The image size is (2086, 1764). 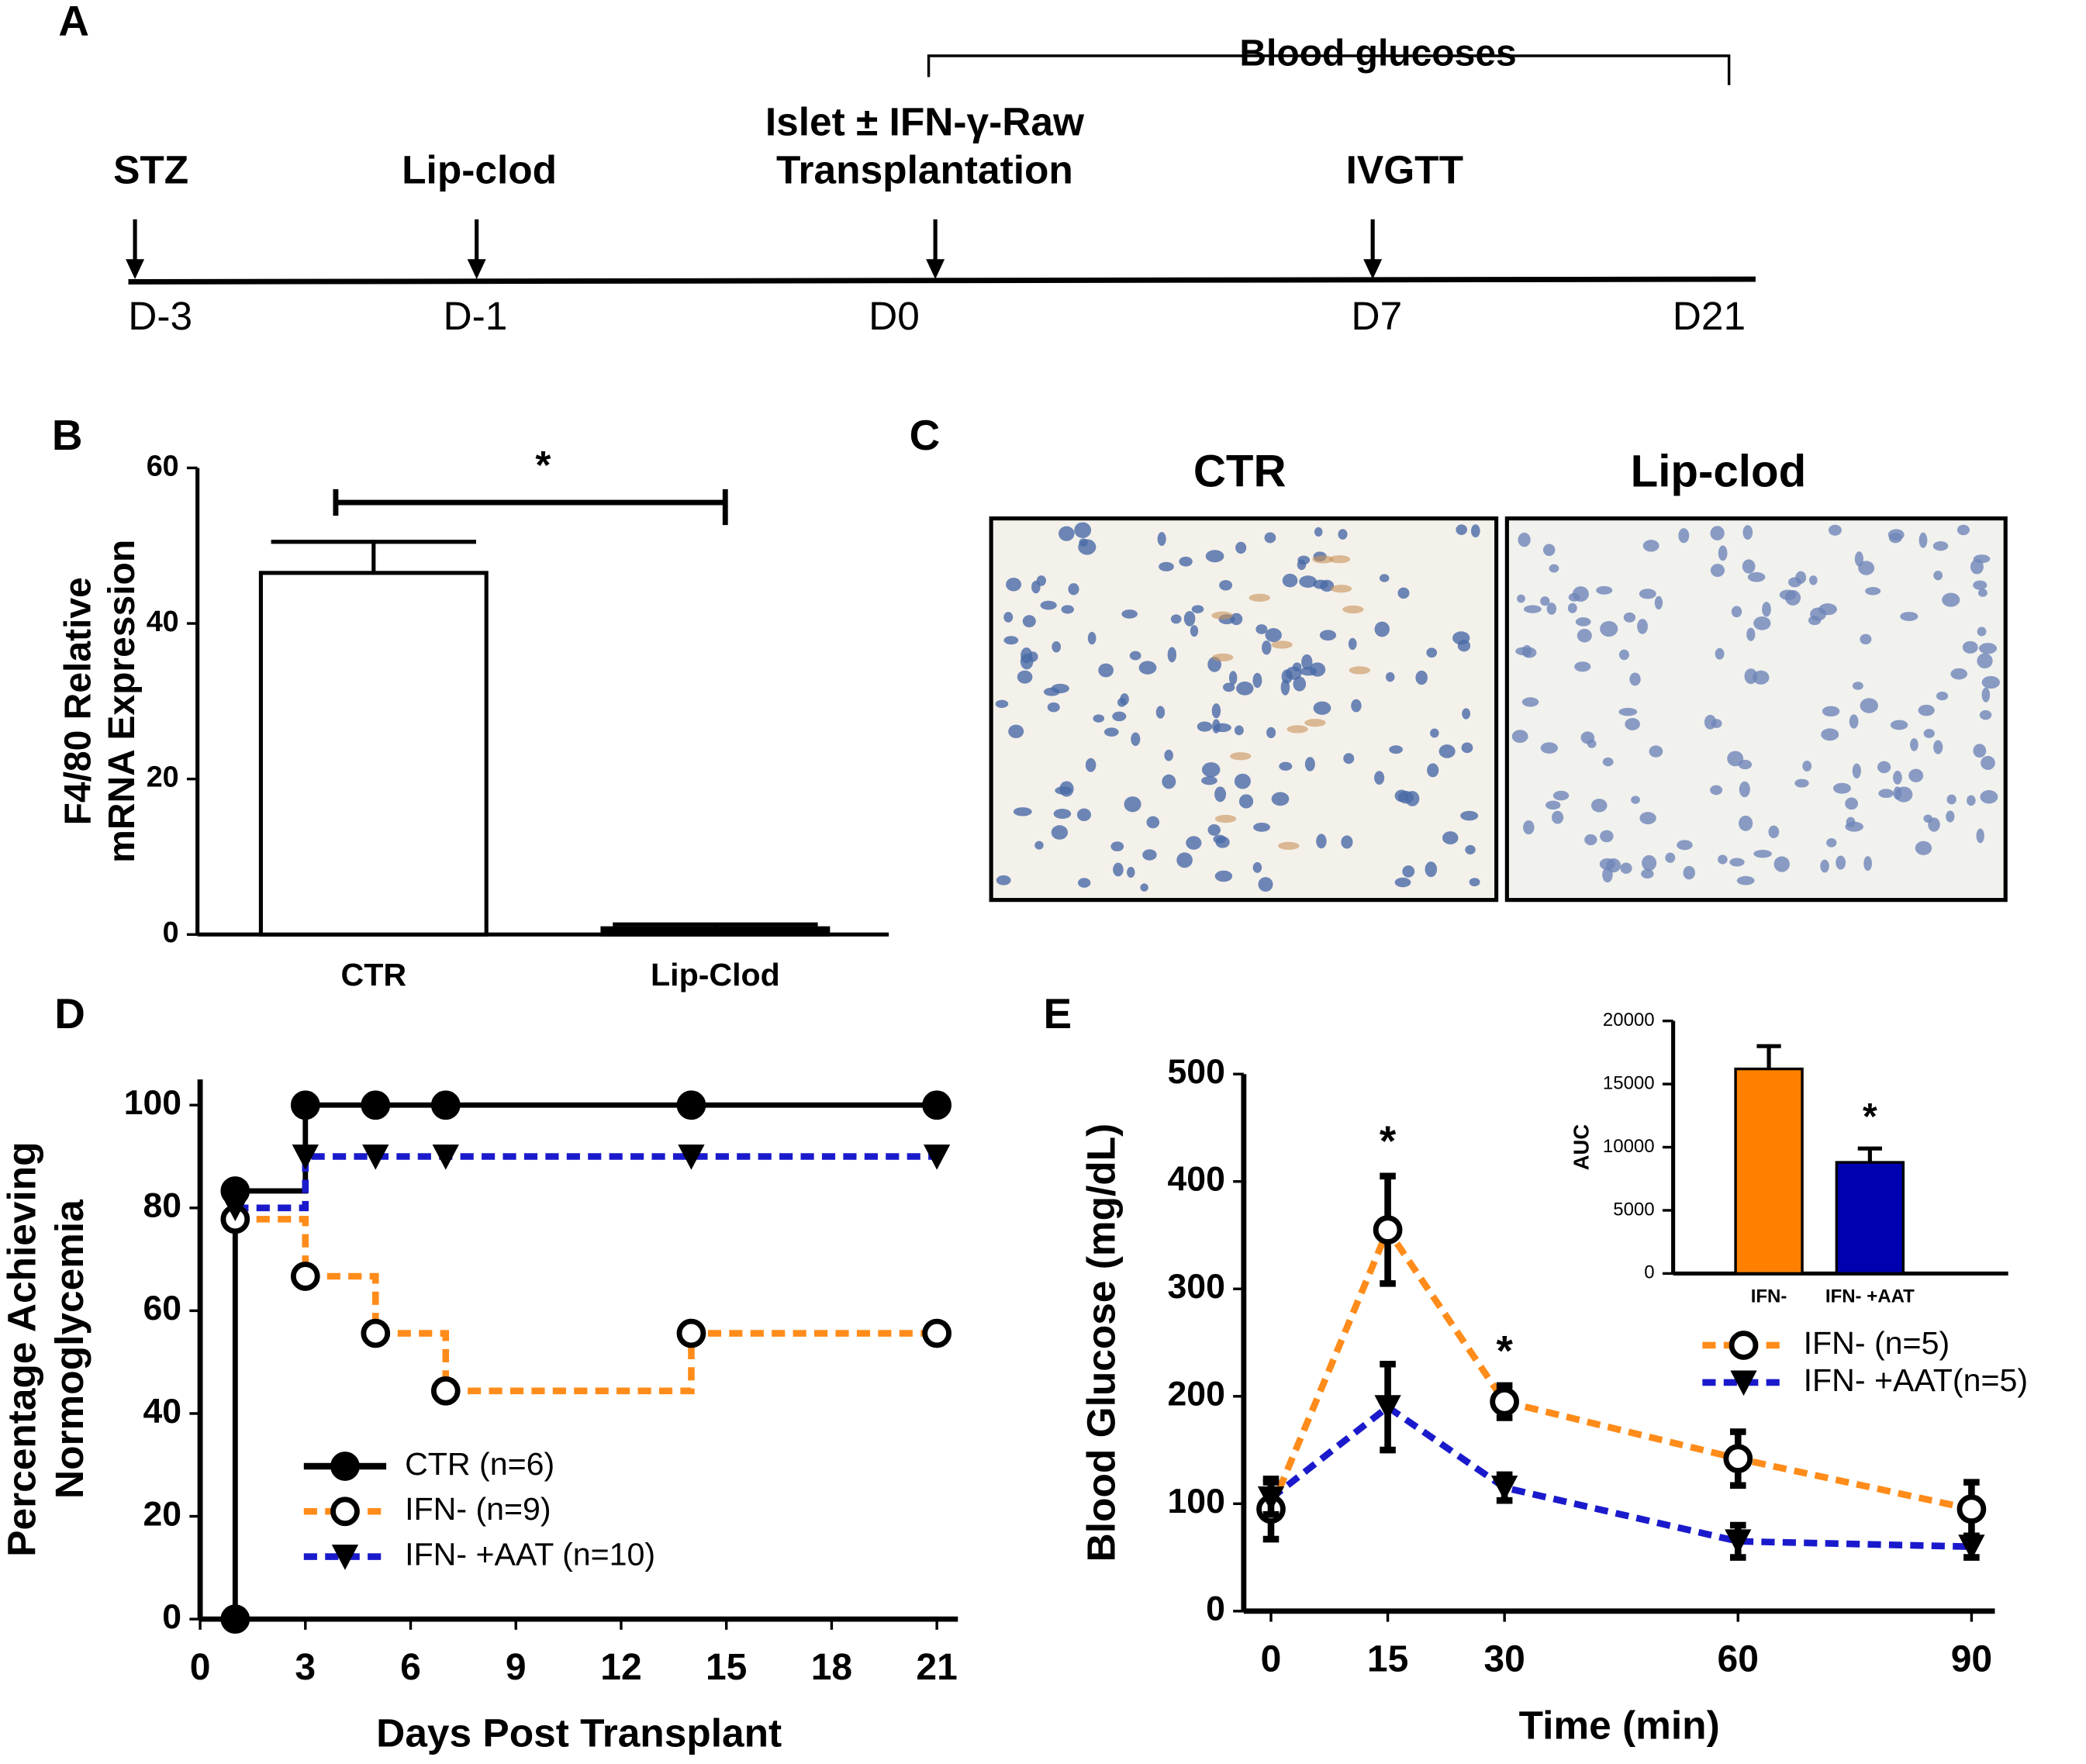 What do you see at coordinates (21, 1348) in the screenshot?
I see `y-axis-label: Percentage Achieving` at bounding box center [21, 1348].